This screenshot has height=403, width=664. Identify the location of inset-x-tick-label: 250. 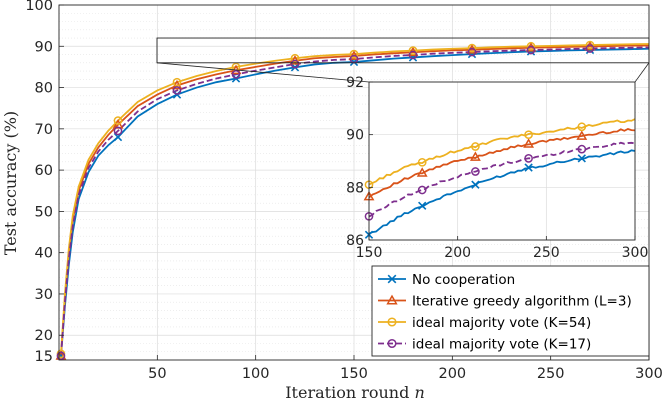
(546, 253).